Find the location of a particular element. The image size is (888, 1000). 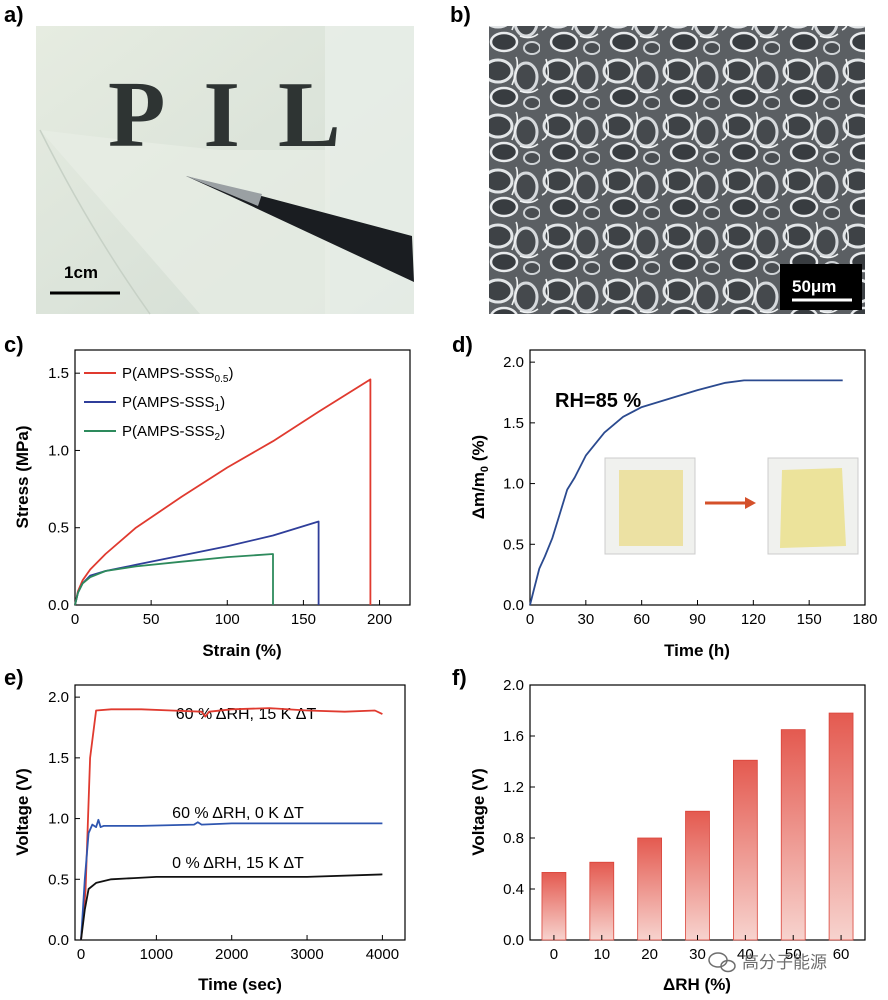

x-axis-title-f: ΔRH (%) is located at coordinates (697, 984).